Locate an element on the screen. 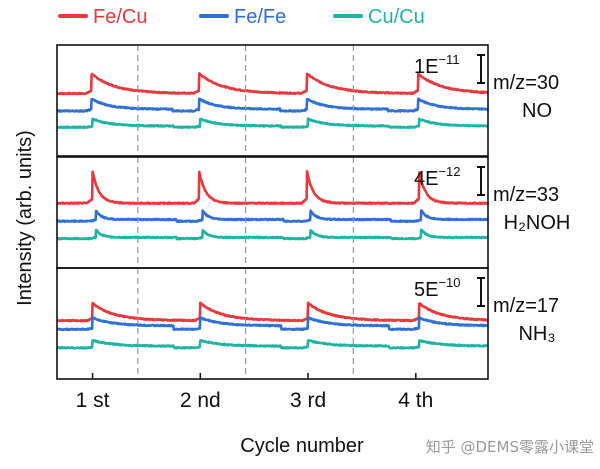 The height and width of the screenshot is (469, 600). panel-mz-label: m/z=30 is located at coordinates (526, 83).